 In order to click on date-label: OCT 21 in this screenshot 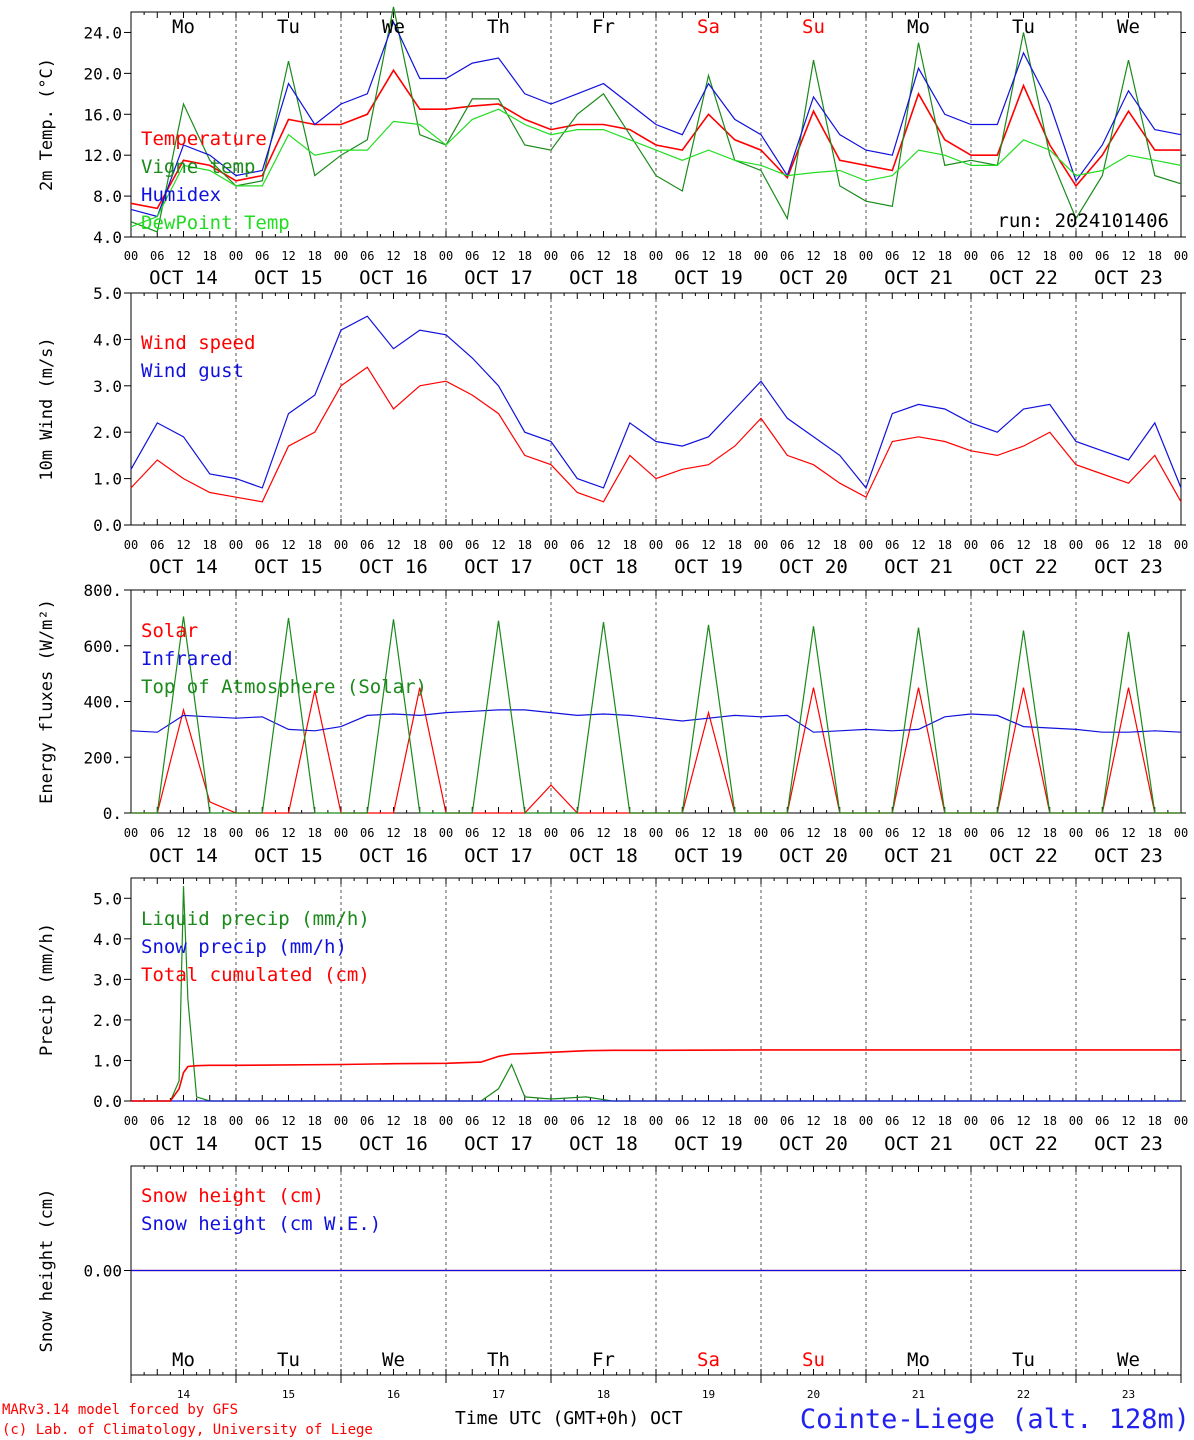, I will do `click(918, 278)`.